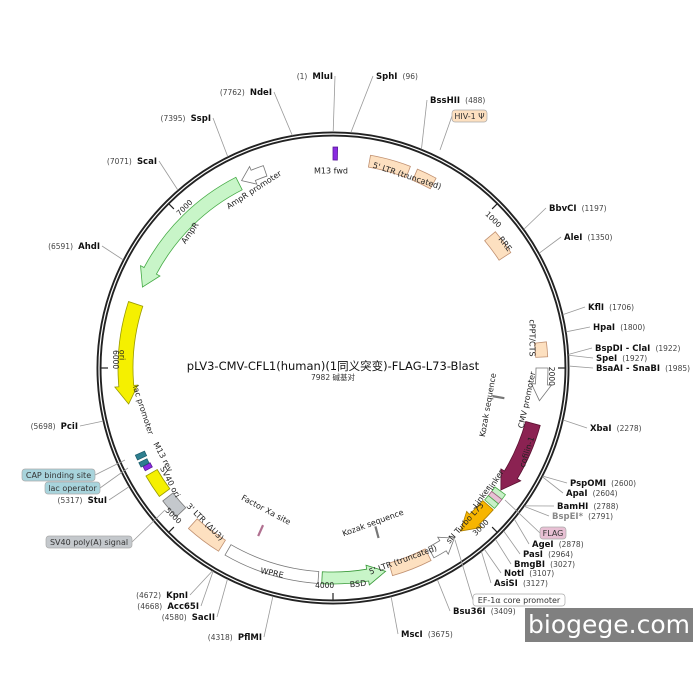 This screenshot has height=700, width=700. What do you see at coordinates (119, 161) in the screenshot?
I see `site-position: (7071)` at bounding box center [119, 161].